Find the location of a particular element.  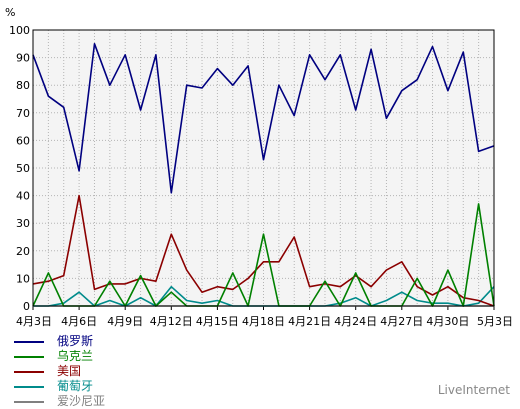

y-tick-label: 20 is located at coordinates (23, 251).